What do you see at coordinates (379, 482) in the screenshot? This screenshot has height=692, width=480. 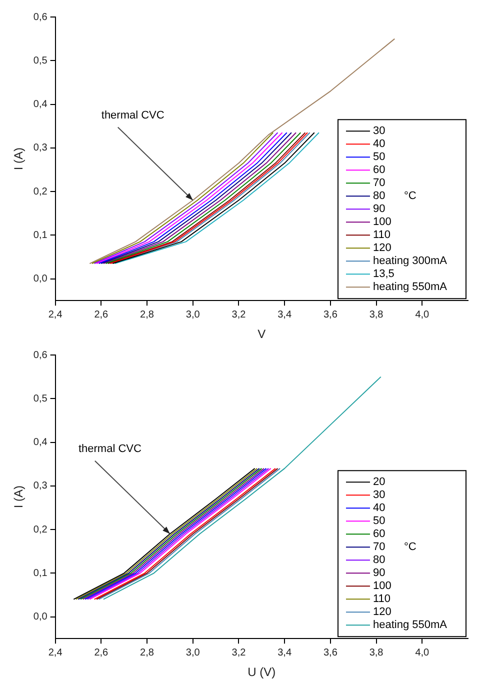 I see `legend-label: 20` at bounding box center [379, 482].